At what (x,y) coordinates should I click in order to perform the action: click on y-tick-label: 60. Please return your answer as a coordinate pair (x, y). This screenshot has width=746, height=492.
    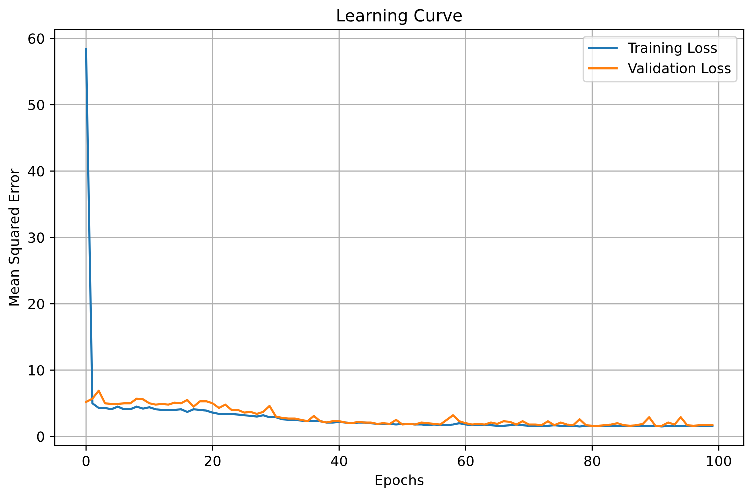
    Looking at the image, I should click on (36, 39).